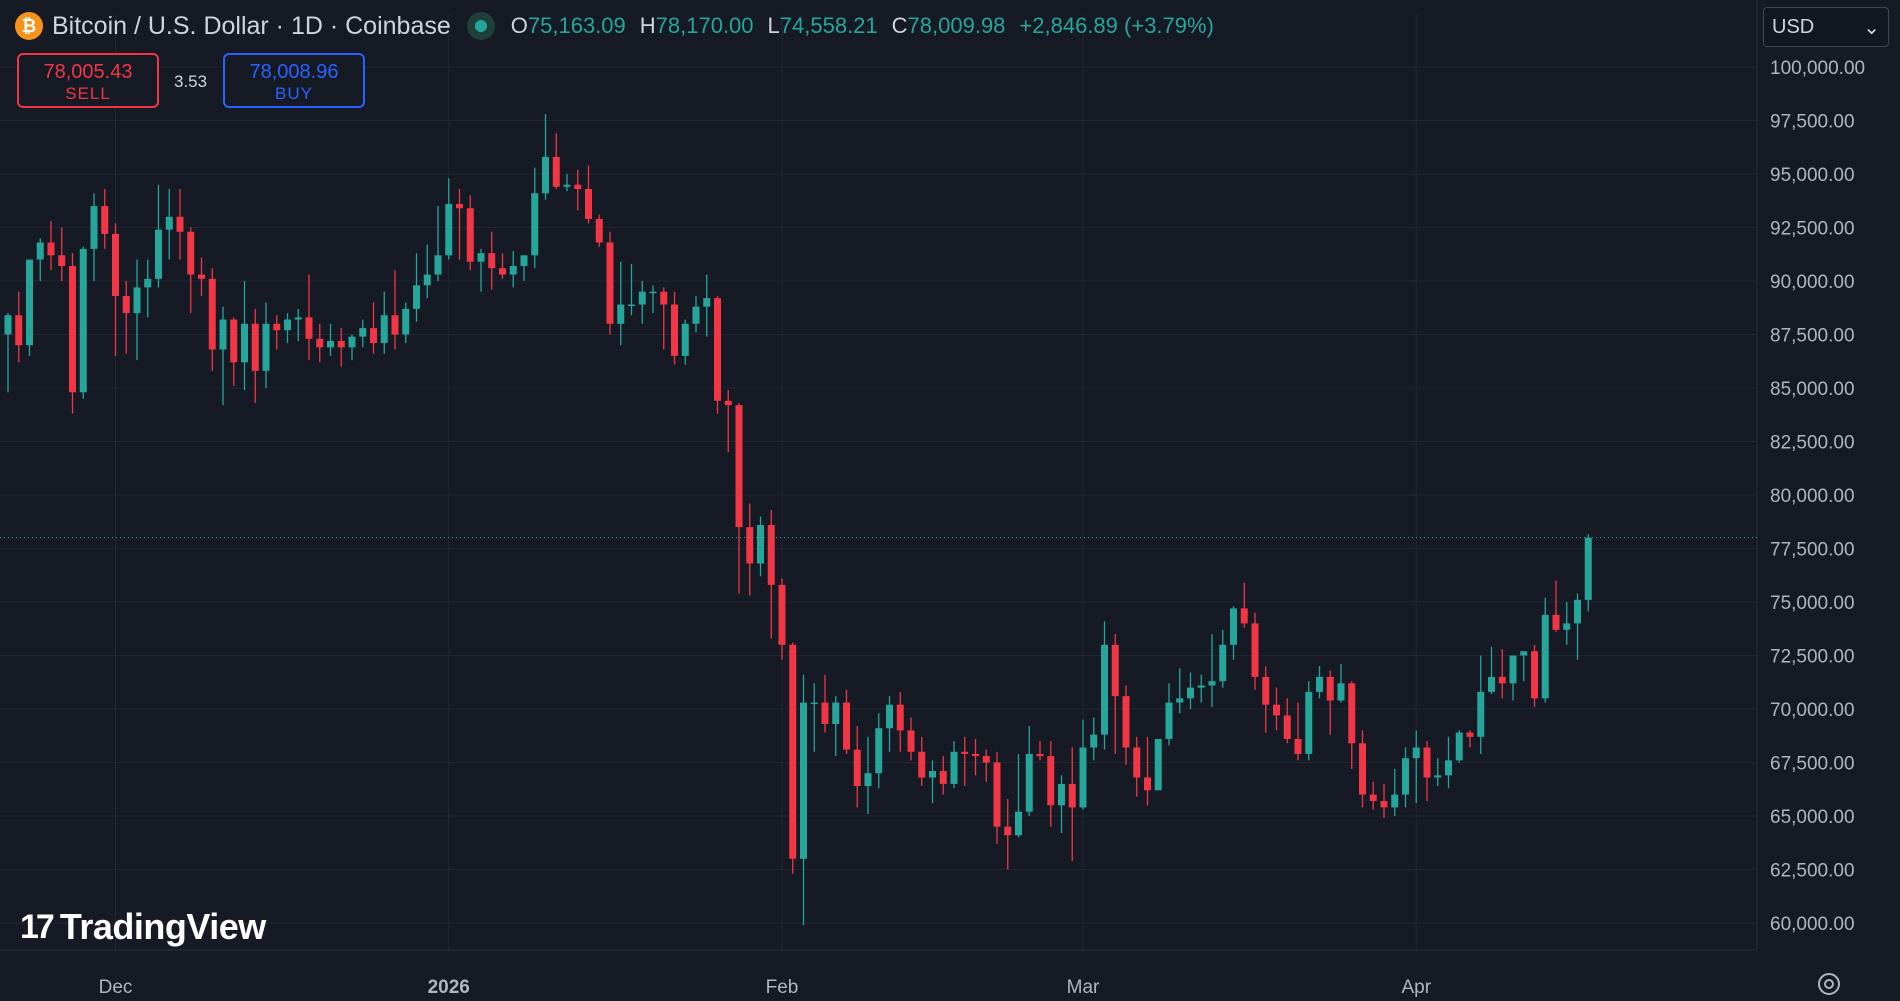 The image size is (1900, 1001). I want to click on buy-label: BUY, so click(294, 93).